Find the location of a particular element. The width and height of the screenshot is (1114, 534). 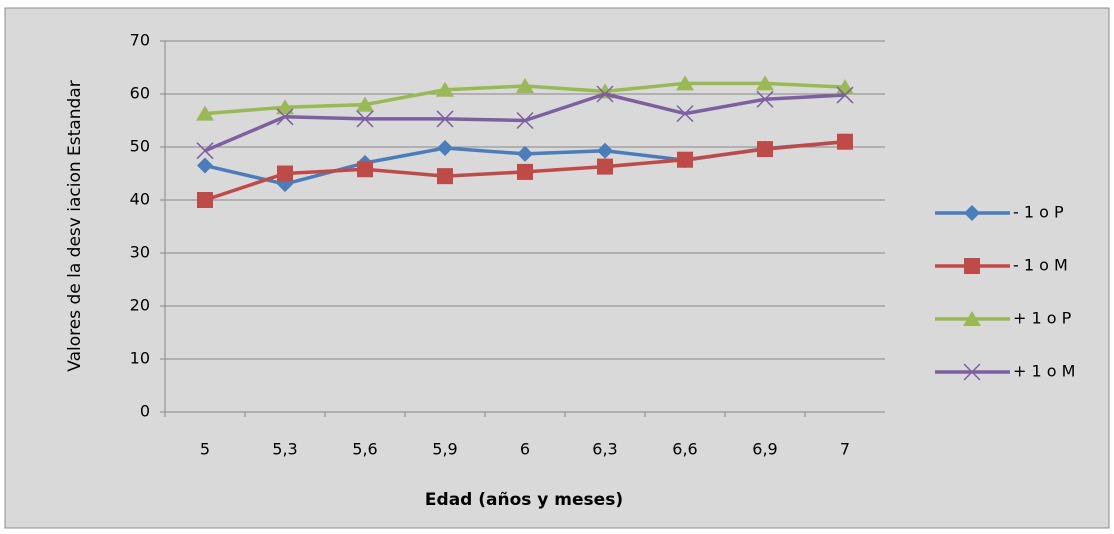

y-tick-label: 60 is located at coordinates (140, 93).